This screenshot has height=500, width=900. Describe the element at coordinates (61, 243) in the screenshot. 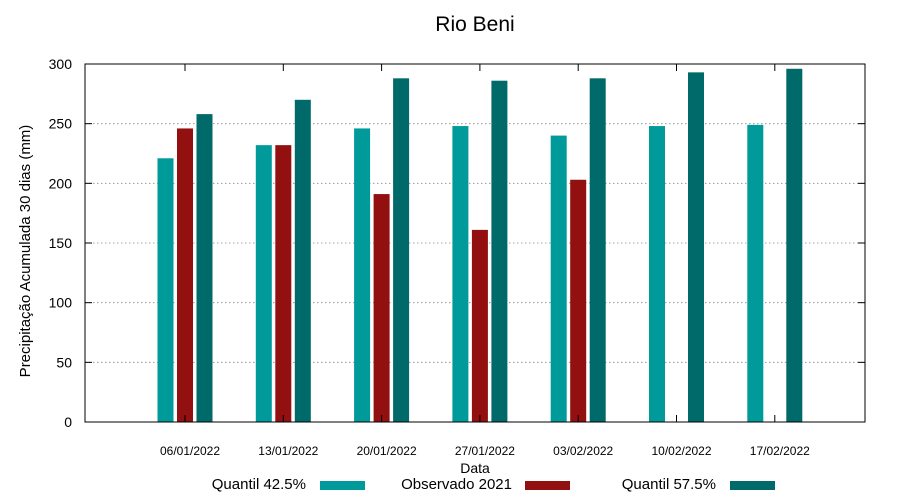

I see `y-tick-label: 150` at that location.